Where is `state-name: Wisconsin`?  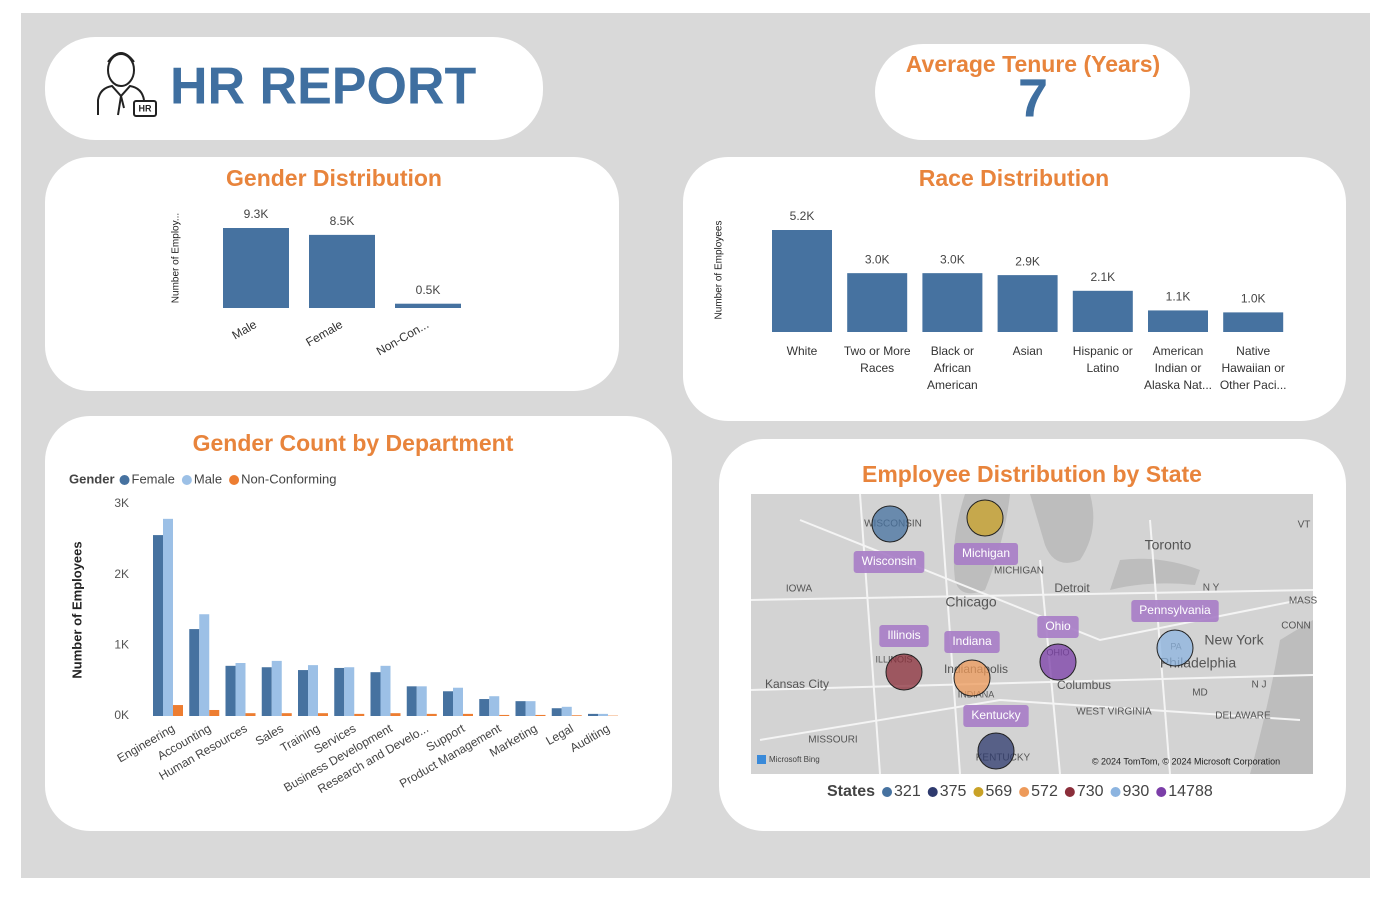
state-name: Wisconsin is located at coordinates (889, 561).